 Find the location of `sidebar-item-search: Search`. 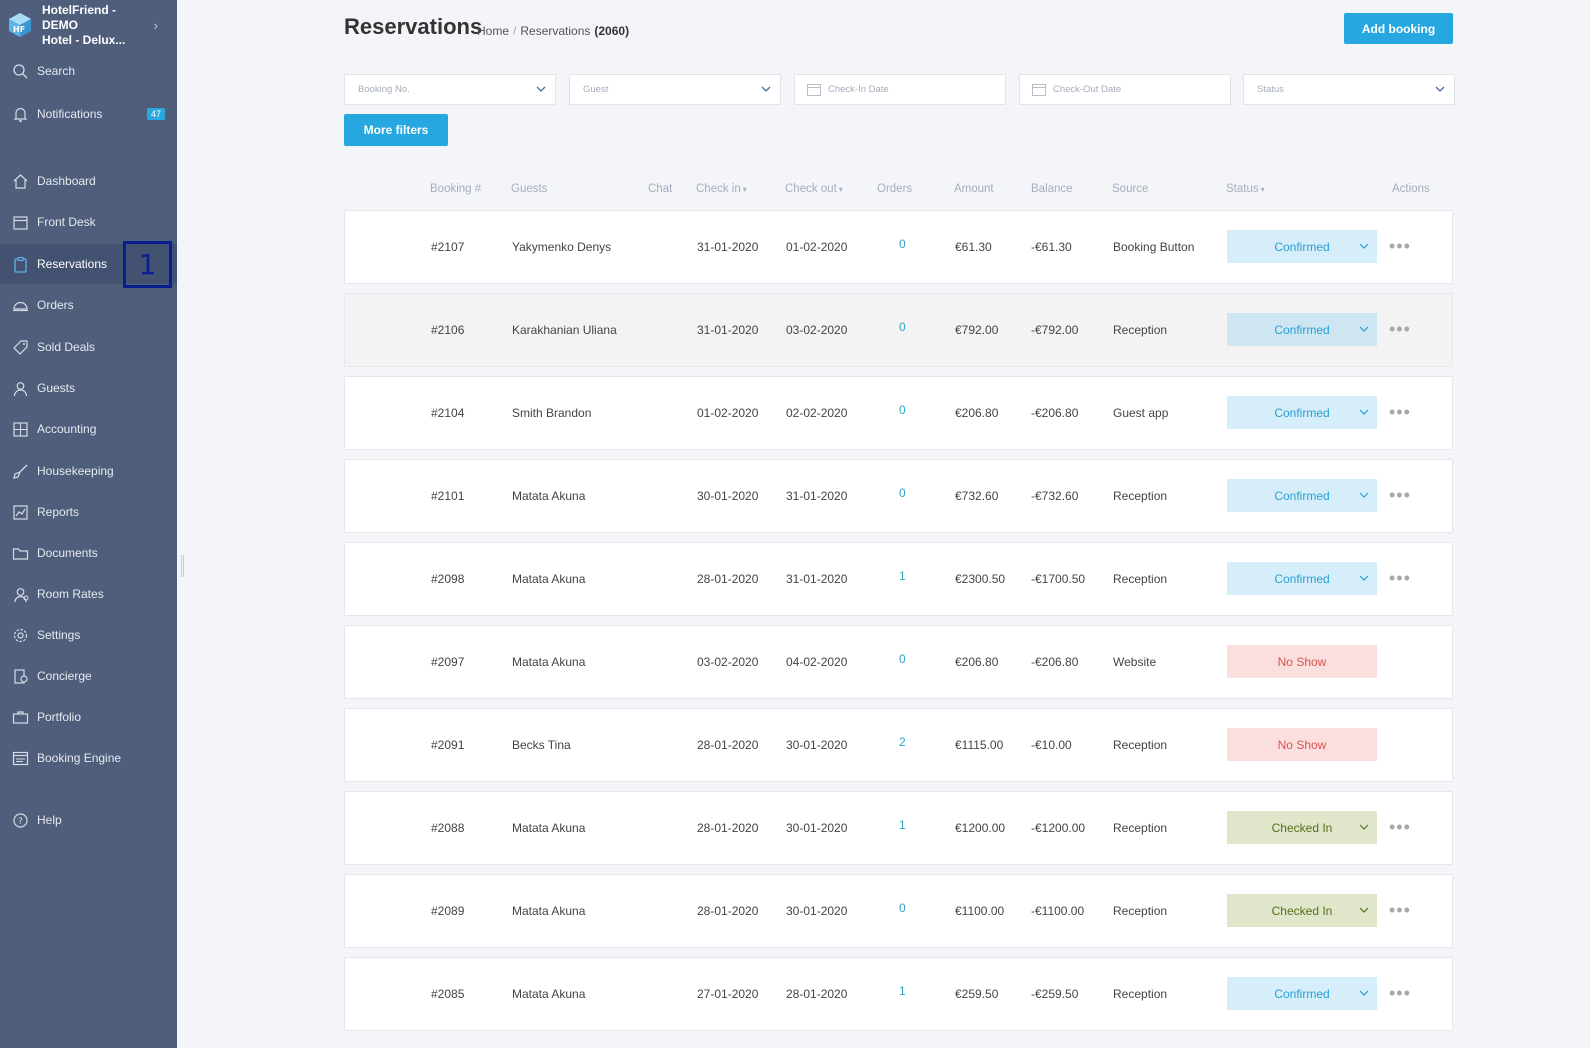

sidebar-item-search: Search is located at coordinates (88, 71).